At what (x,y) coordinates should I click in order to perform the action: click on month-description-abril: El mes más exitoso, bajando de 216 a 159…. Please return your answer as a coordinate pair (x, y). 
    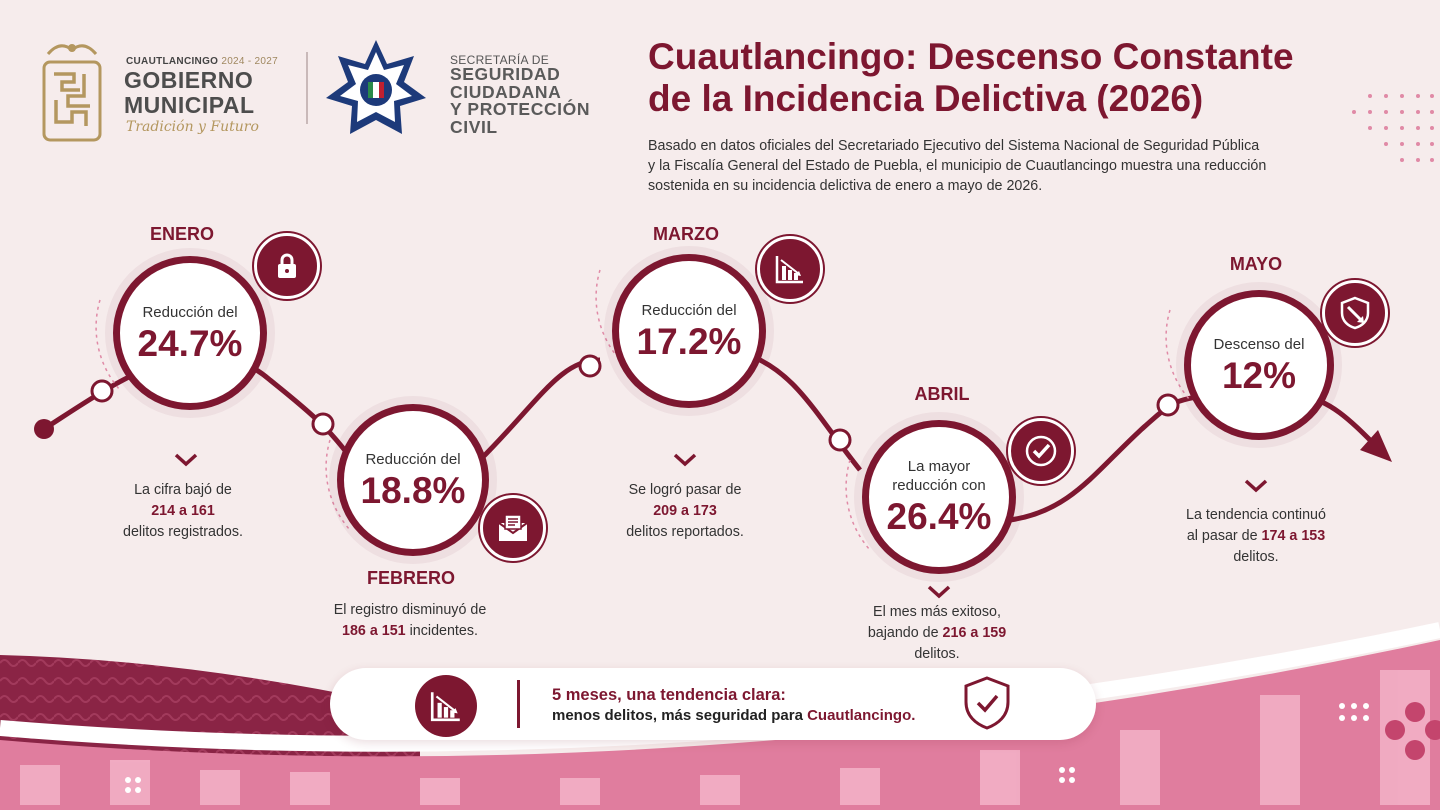
    Looking at the image, I should click on (937, 633).